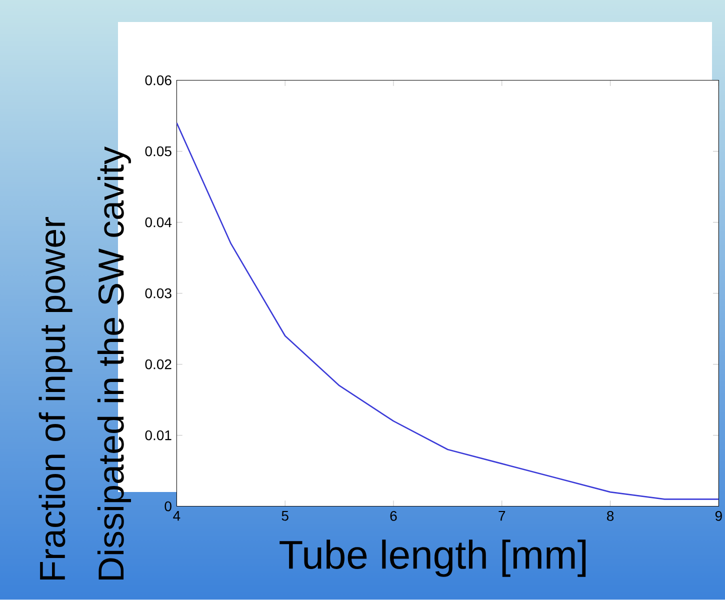  Describe the element at coordinates (84, 363) in the screenshot. I see `y-axis-title: Fraction of input power Dissipated in the SW cavity` at that location.